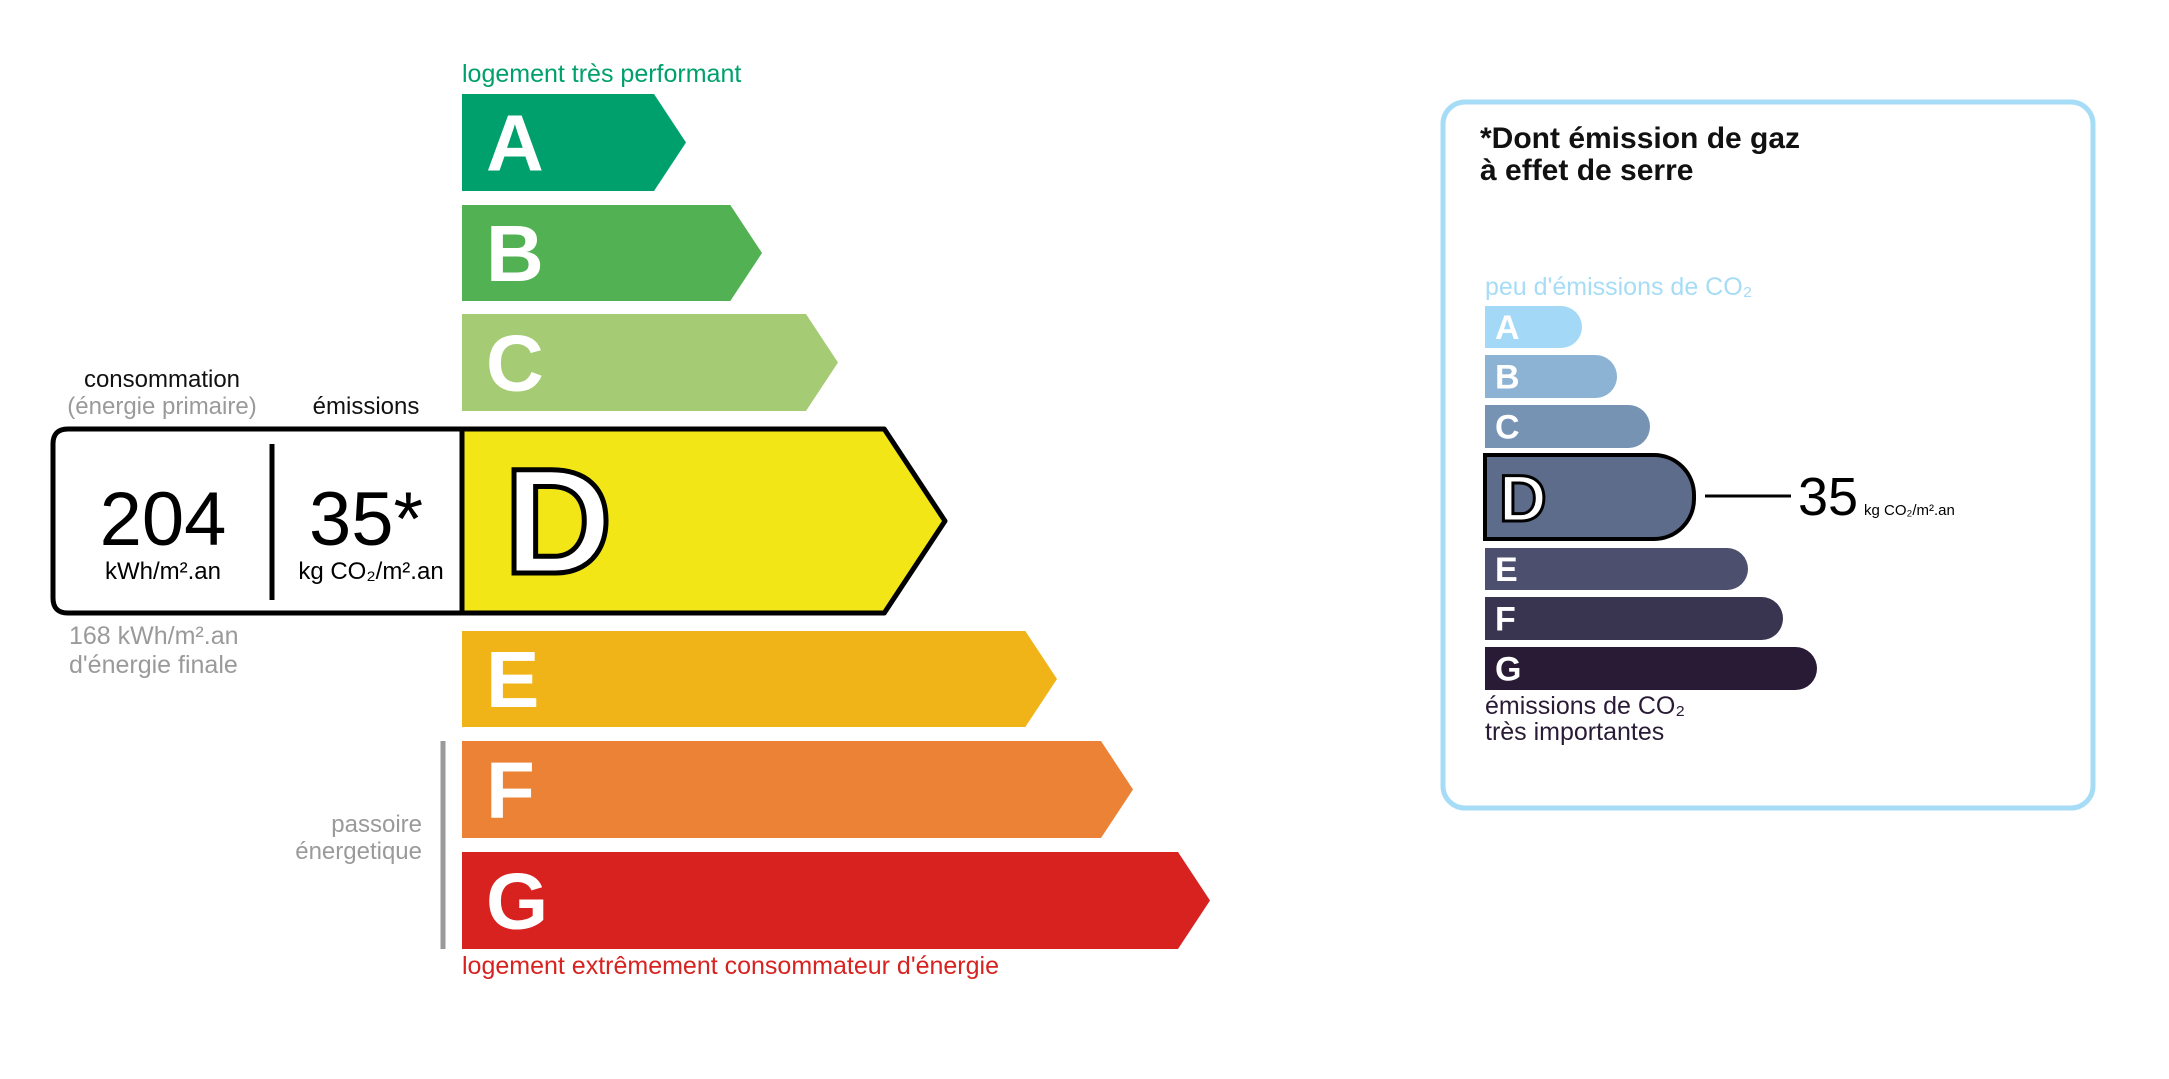 The height and width of the screenshot is (1079, 2169). Describe the element at coordinates (574, 142) in the screenshot. I see `energy-bar-A` at that location.